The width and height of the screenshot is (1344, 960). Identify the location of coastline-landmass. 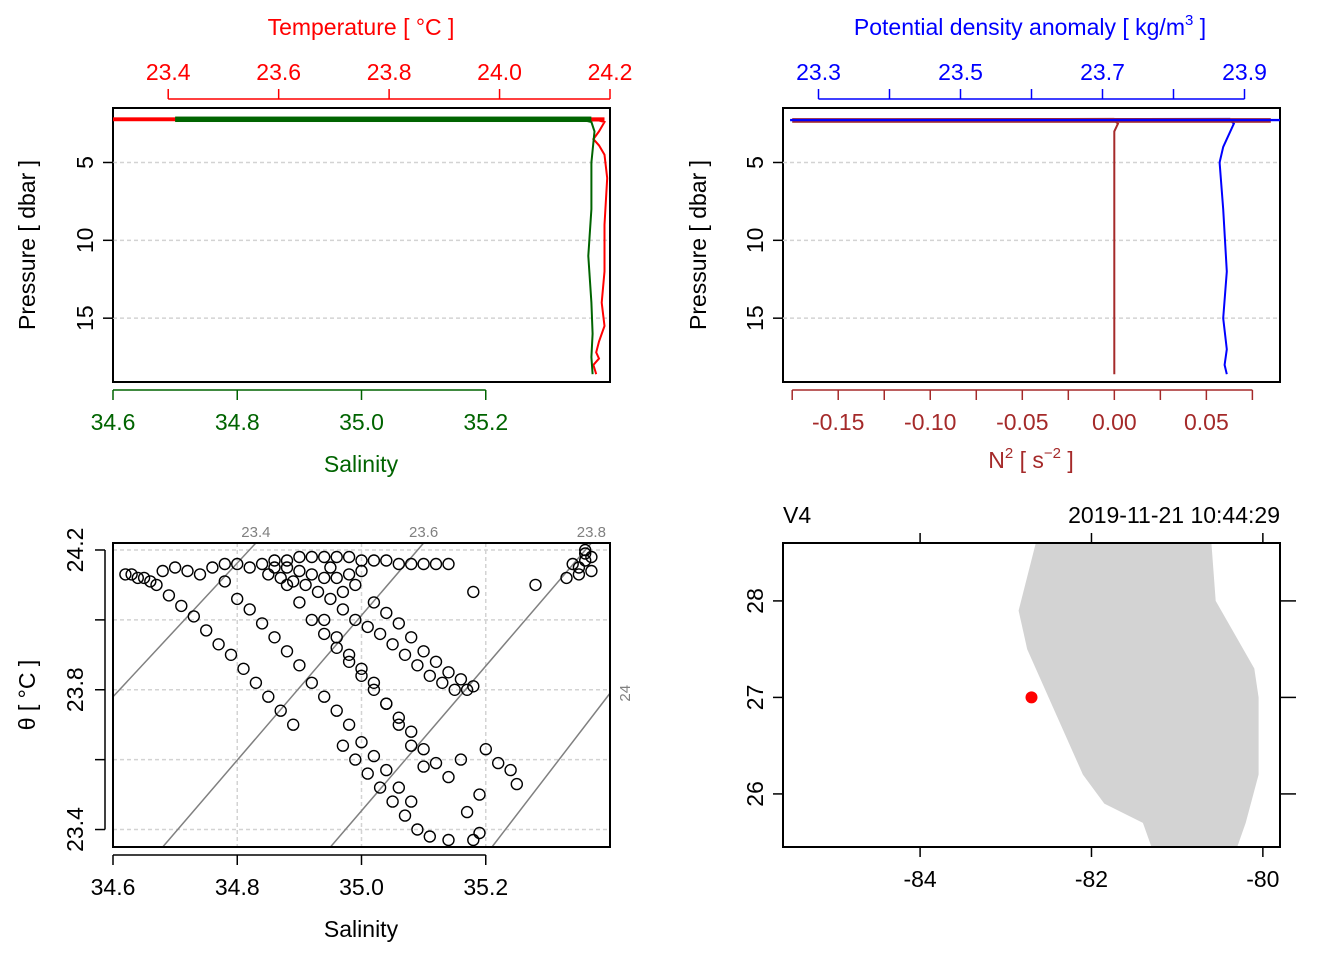
(1138, 695).